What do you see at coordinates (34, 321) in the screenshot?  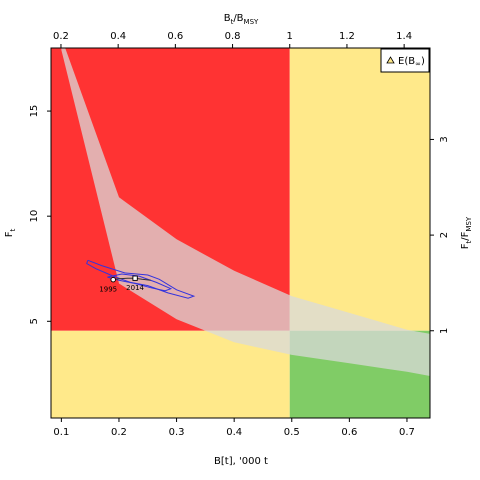 I see `y-tick-label: 5` at bounding box center [34, 321].